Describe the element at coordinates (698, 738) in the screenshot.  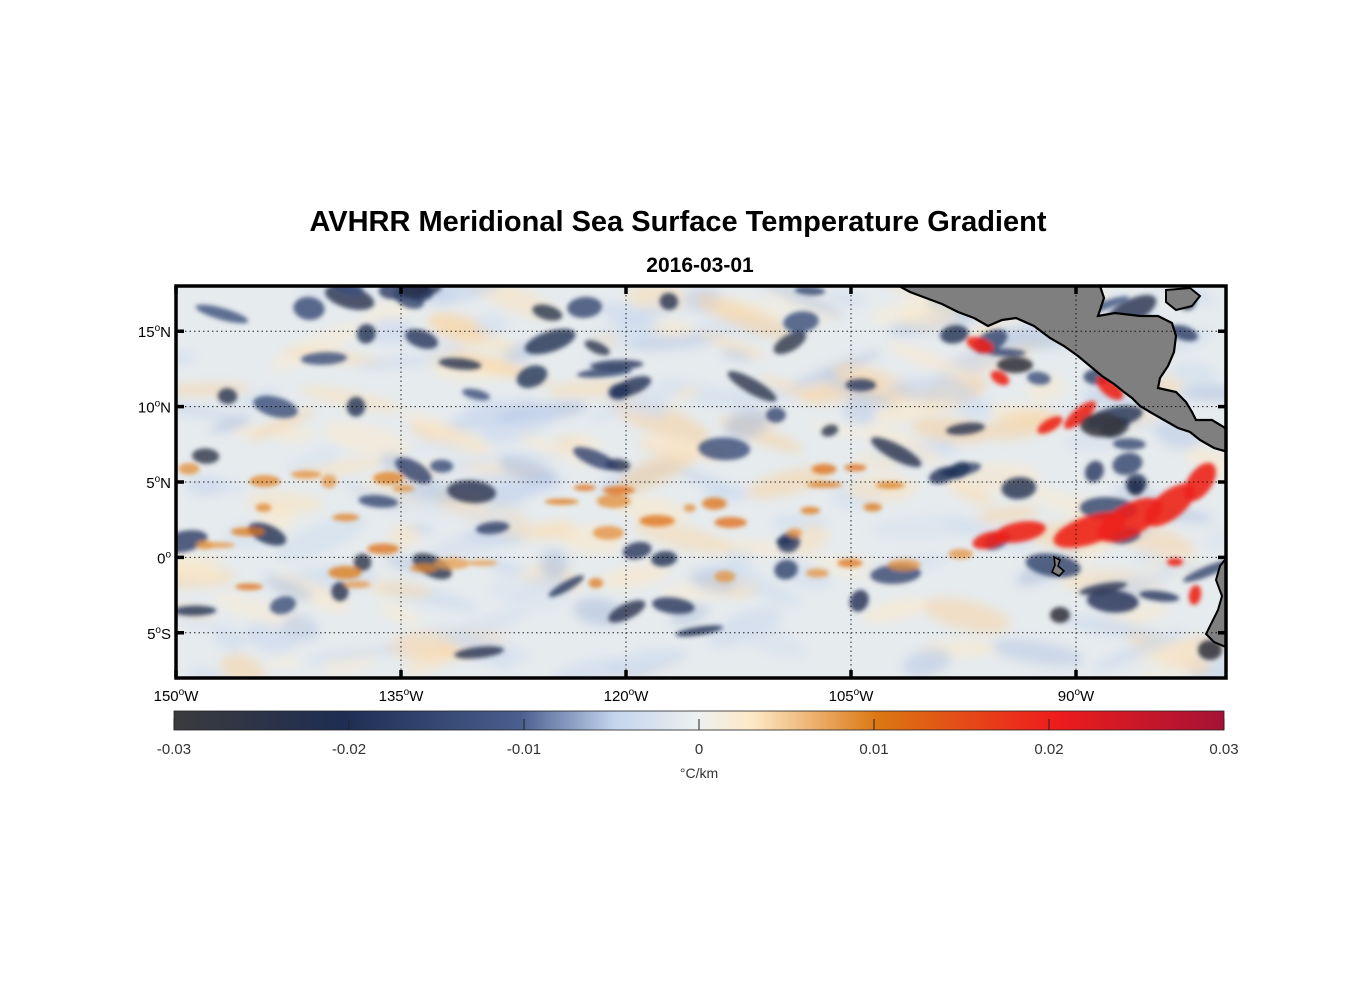
I see `colorbar-ticks: -0.03 -0.02 -0.01 0 0.01 0.02 0.03` at that location.